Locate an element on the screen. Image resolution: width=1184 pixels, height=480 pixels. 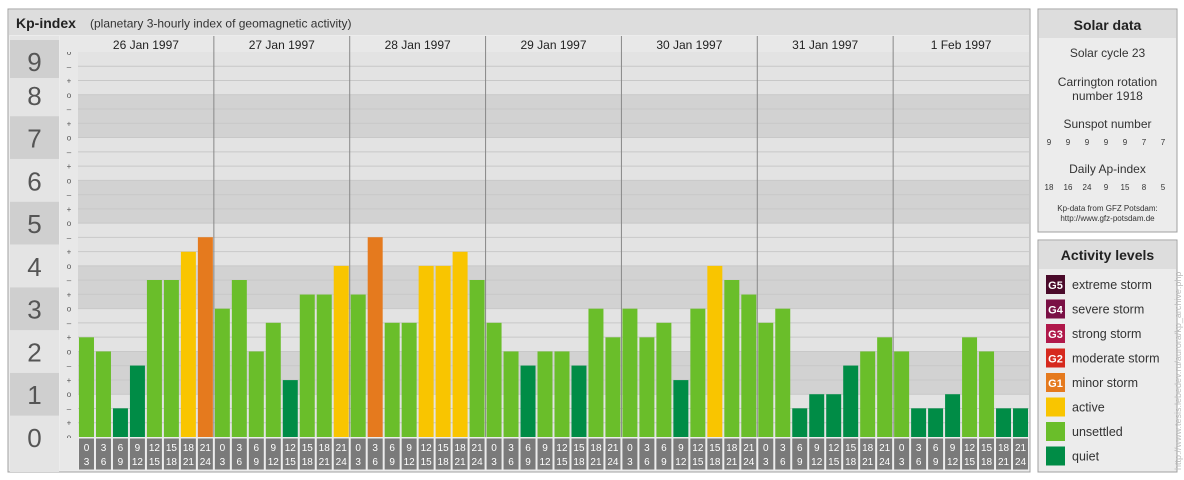
activity-header: Activity levels is located at coordinates (1108, 255).